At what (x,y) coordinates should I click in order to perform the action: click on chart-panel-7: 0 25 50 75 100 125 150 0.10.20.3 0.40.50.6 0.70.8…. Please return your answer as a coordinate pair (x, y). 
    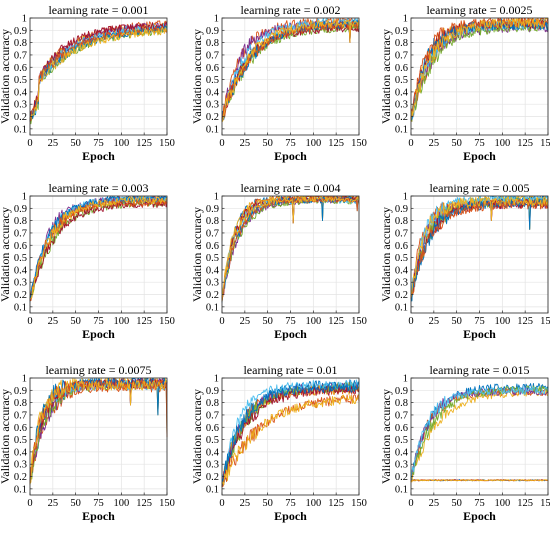
    Looking at the image, I should click on (87, 443).